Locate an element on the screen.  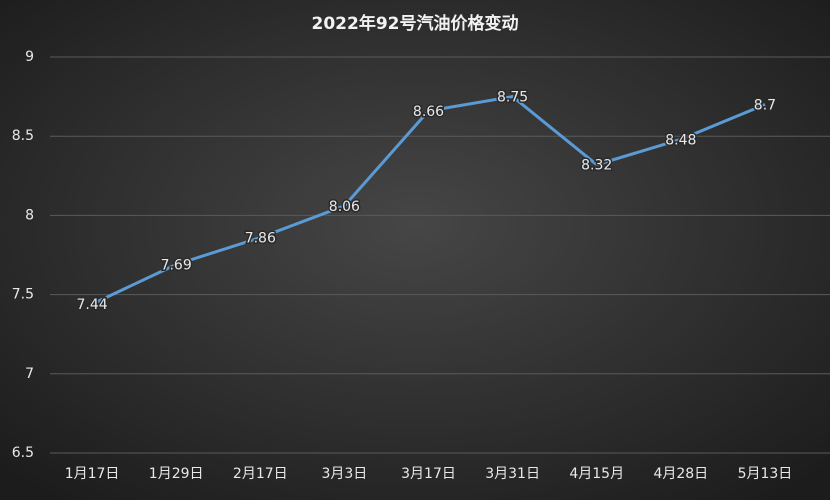
y-tick-label: 8.5 is located at coordinates (23, 136).